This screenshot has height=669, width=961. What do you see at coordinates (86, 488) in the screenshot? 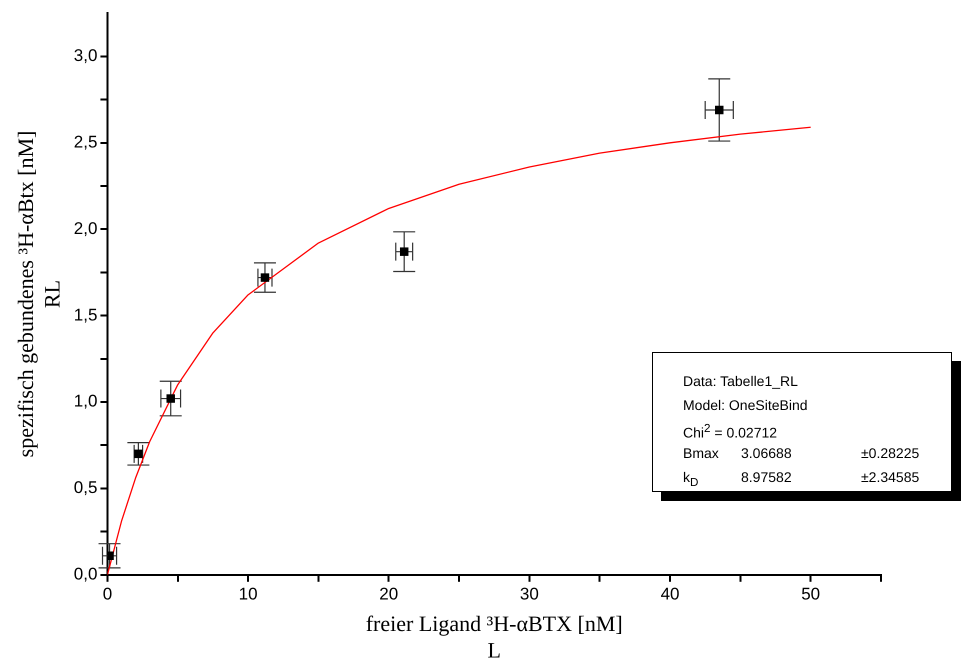
I see `y-tick-label: 0,5` at bounding box center [86, 488].